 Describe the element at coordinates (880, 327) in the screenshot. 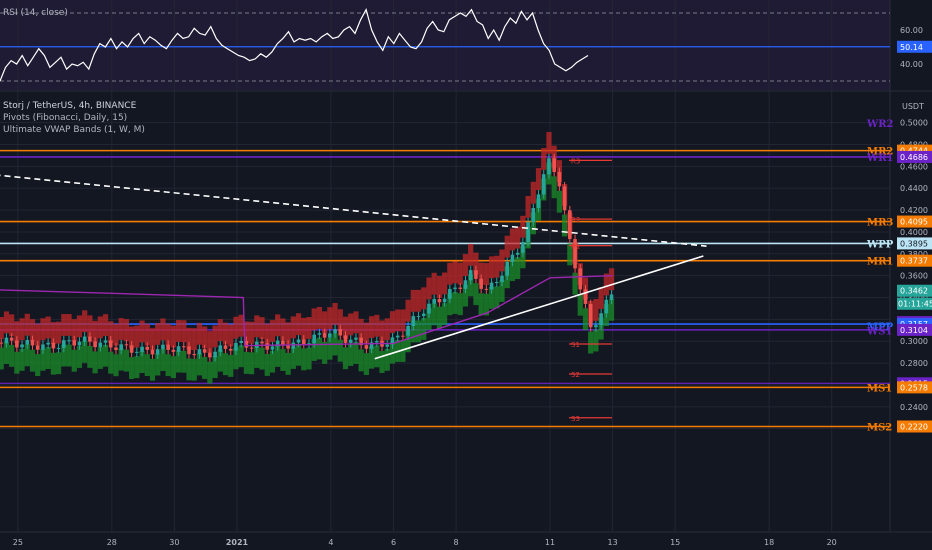

I see `pivot-label-mpp: MPP` at that location.